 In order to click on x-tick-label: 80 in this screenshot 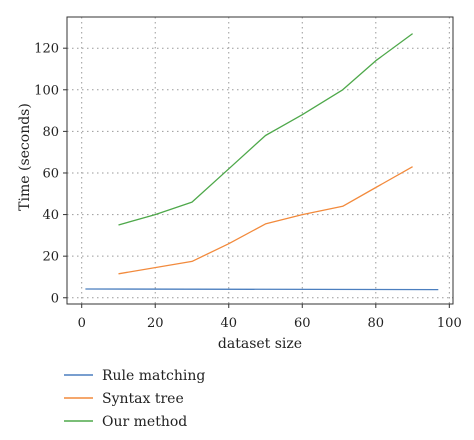, I will do `click(376, 323)`.